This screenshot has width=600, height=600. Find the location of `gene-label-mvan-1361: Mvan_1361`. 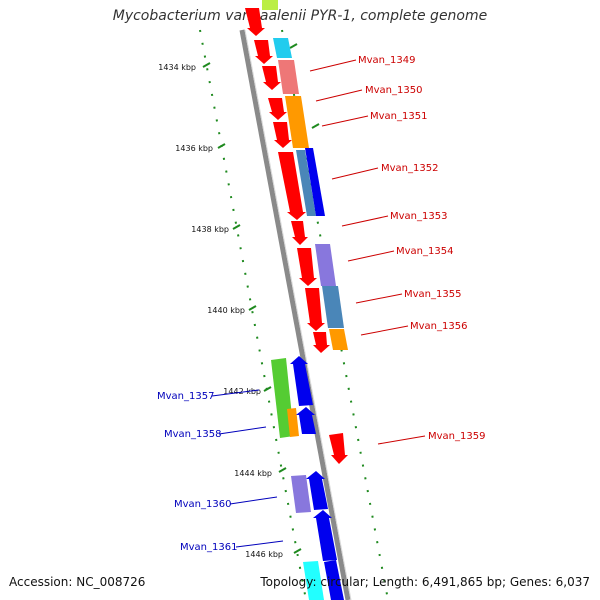

gene-label-mvan-1361: Mvan_1361 is located at coordinates (208, 547).